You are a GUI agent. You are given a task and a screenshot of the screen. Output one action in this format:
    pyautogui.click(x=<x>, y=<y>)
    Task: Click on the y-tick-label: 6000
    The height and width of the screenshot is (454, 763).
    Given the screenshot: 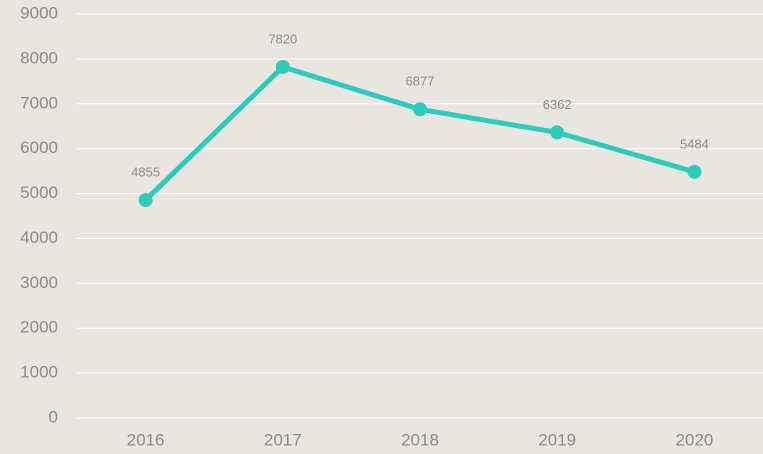 What is the action you would take?
    pyautogui.click(x=39, y=147)
    